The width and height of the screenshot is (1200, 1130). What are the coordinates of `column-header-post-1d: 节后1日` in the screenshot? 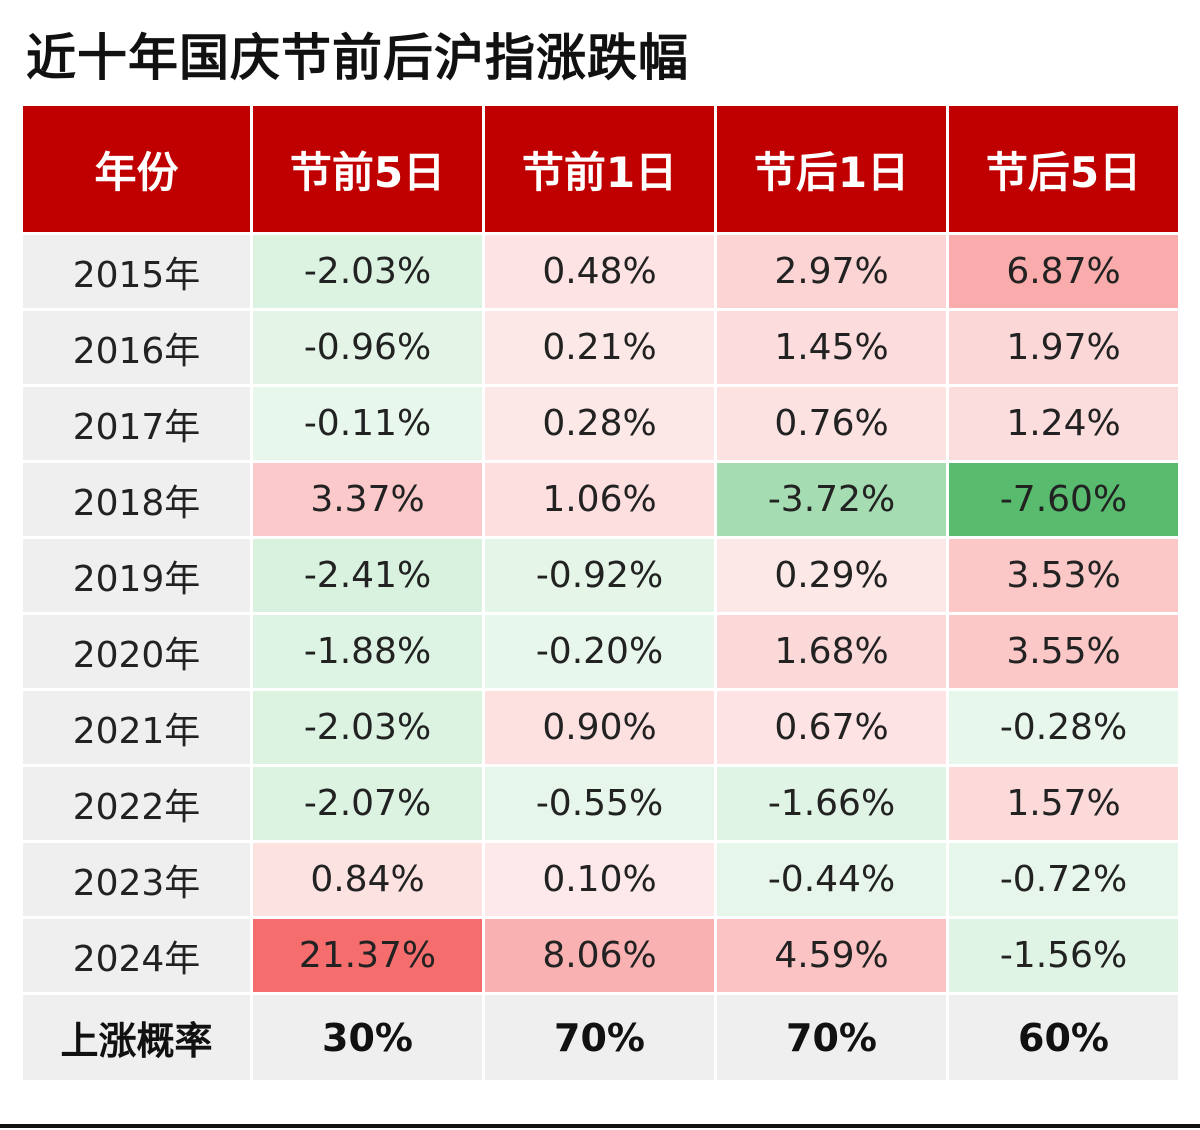 It's located at (831, 169).